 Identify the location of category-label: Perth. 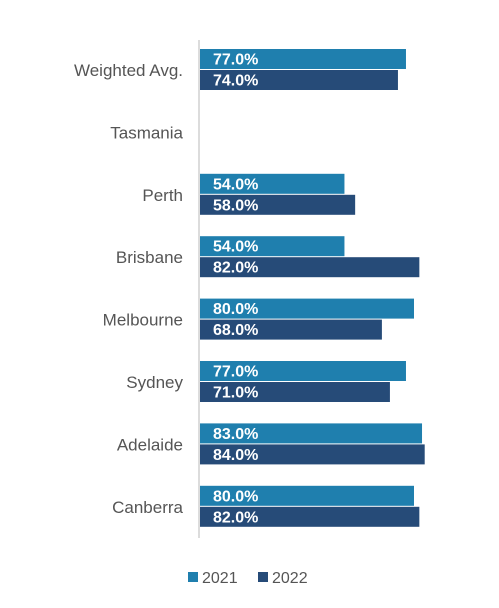
(162, 195).